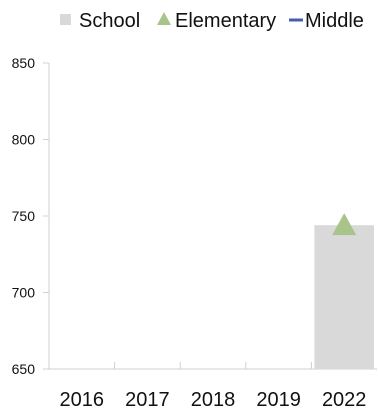 The height and width of the screenshot is (410, 378). What do you see at coordinates (24, 63) in the screenshot?
I see `y-tick-label-850: 850` at bounding box center [24, 63].